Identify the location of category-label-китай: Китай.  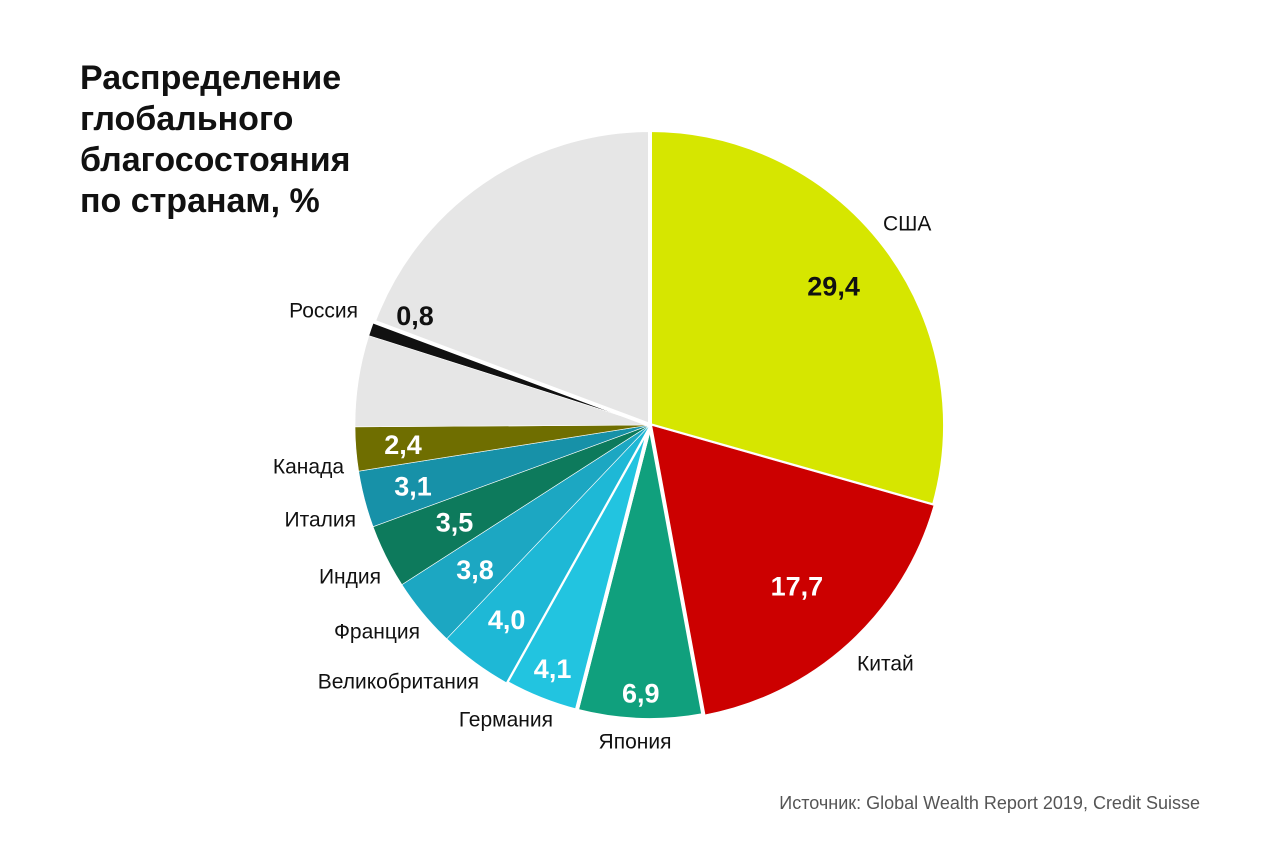
(885, 664).